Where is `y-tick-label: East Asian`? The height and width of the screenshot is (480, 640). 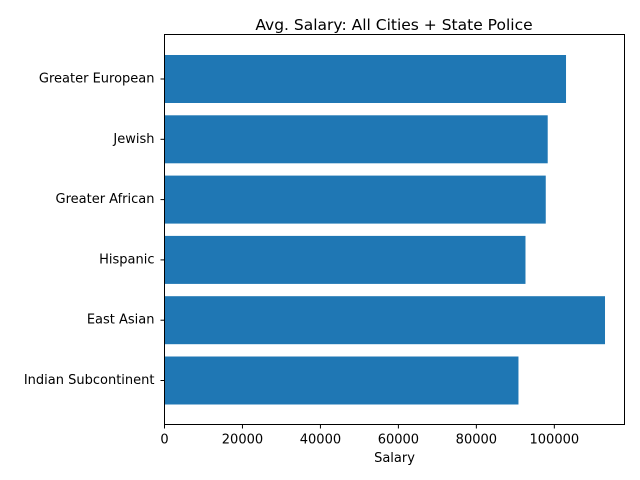
y-tick-label: East Asian is located at coordinates (121, 320).